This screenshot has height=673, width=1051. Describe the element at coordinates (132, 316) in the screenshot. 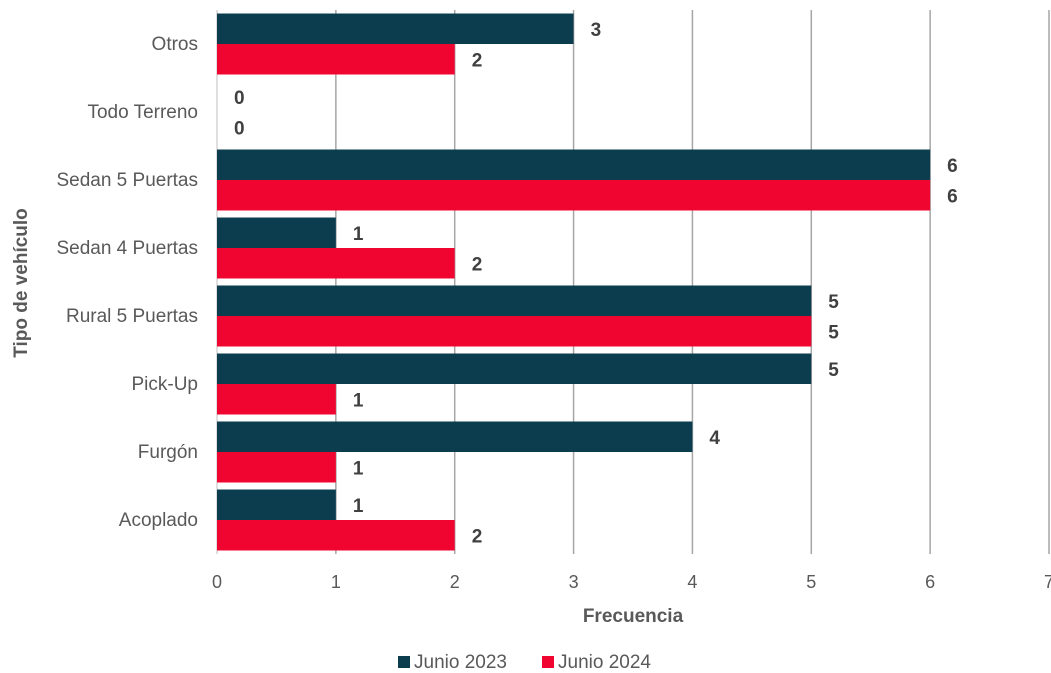

I see `category-label: Rural 5 Puertas` at that location.